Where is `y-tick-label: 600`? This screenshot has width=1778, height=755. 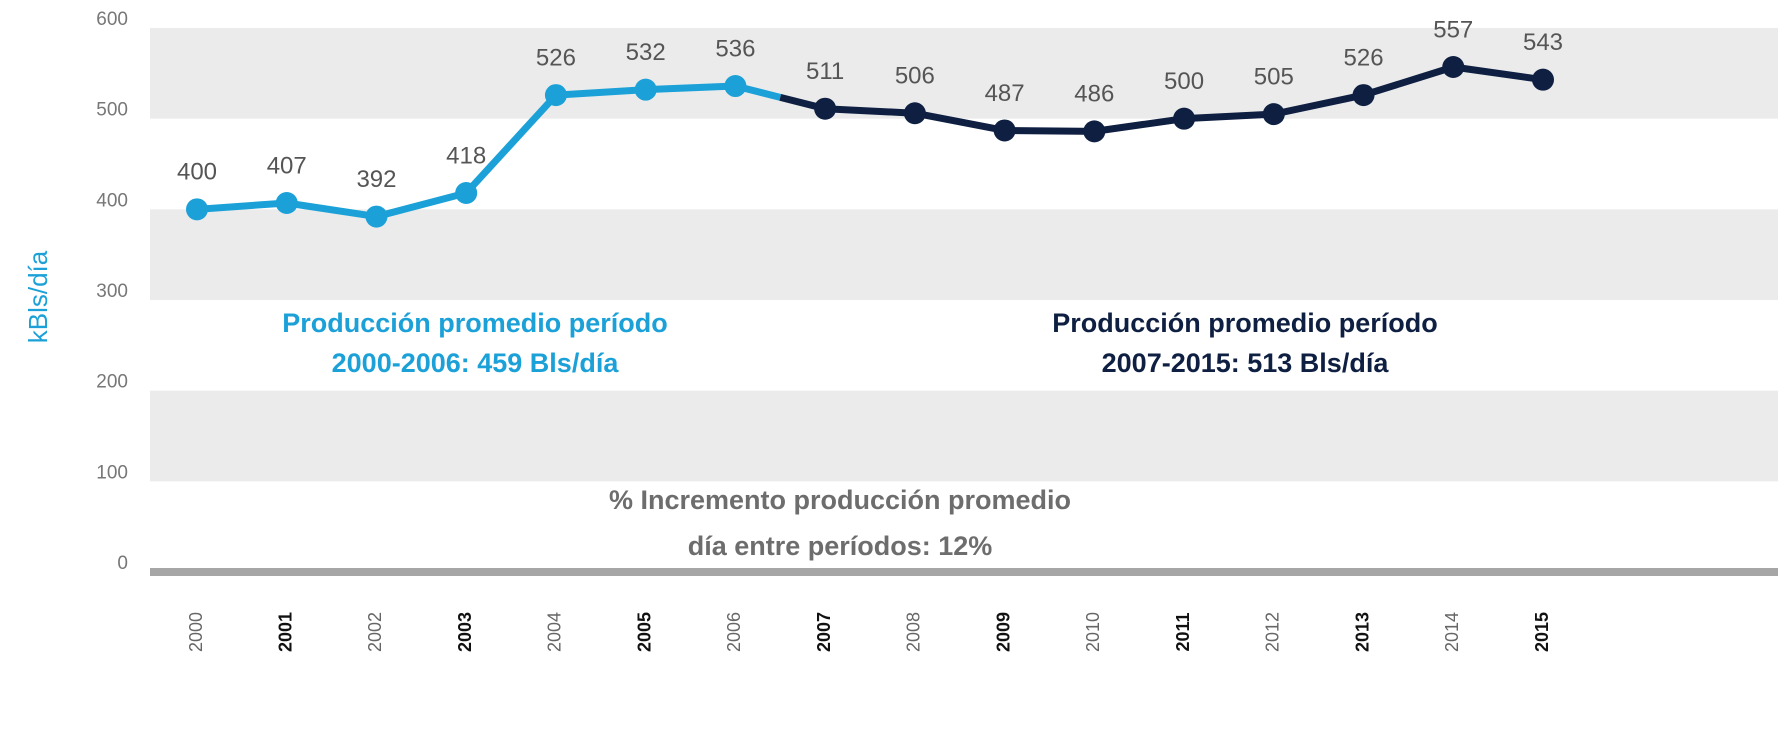 y-tick-label: 600 is located at coordinates (112, 19).